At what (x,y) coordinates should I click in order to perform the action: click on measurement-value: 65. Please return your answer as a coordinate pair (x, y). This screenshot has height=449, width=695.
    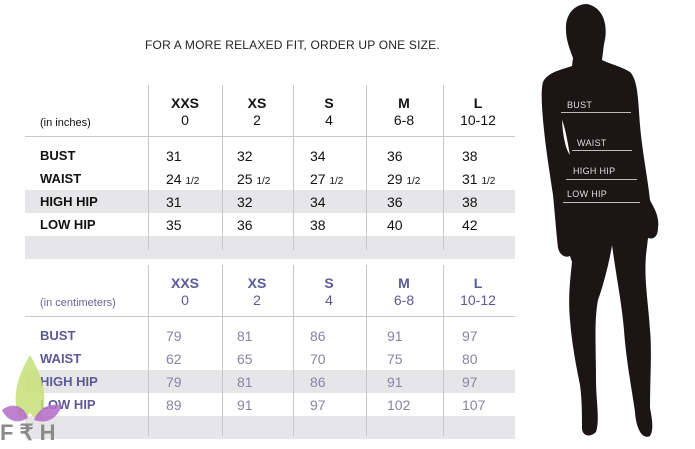
    Looking at the image, I should click on (245, 359).